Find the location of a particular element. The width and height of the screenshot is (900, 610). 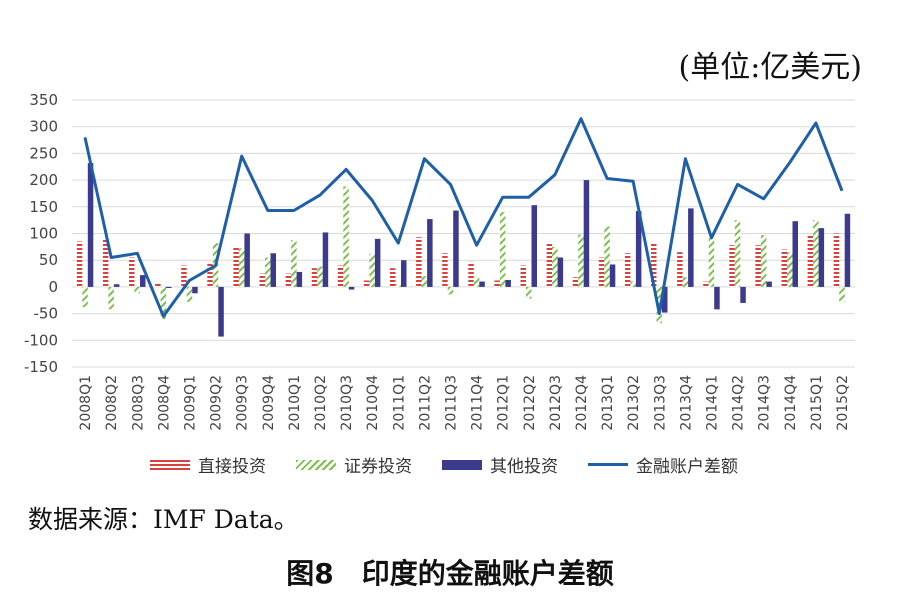

legend-swatch-other-investment is located at coordinates (462, 464).